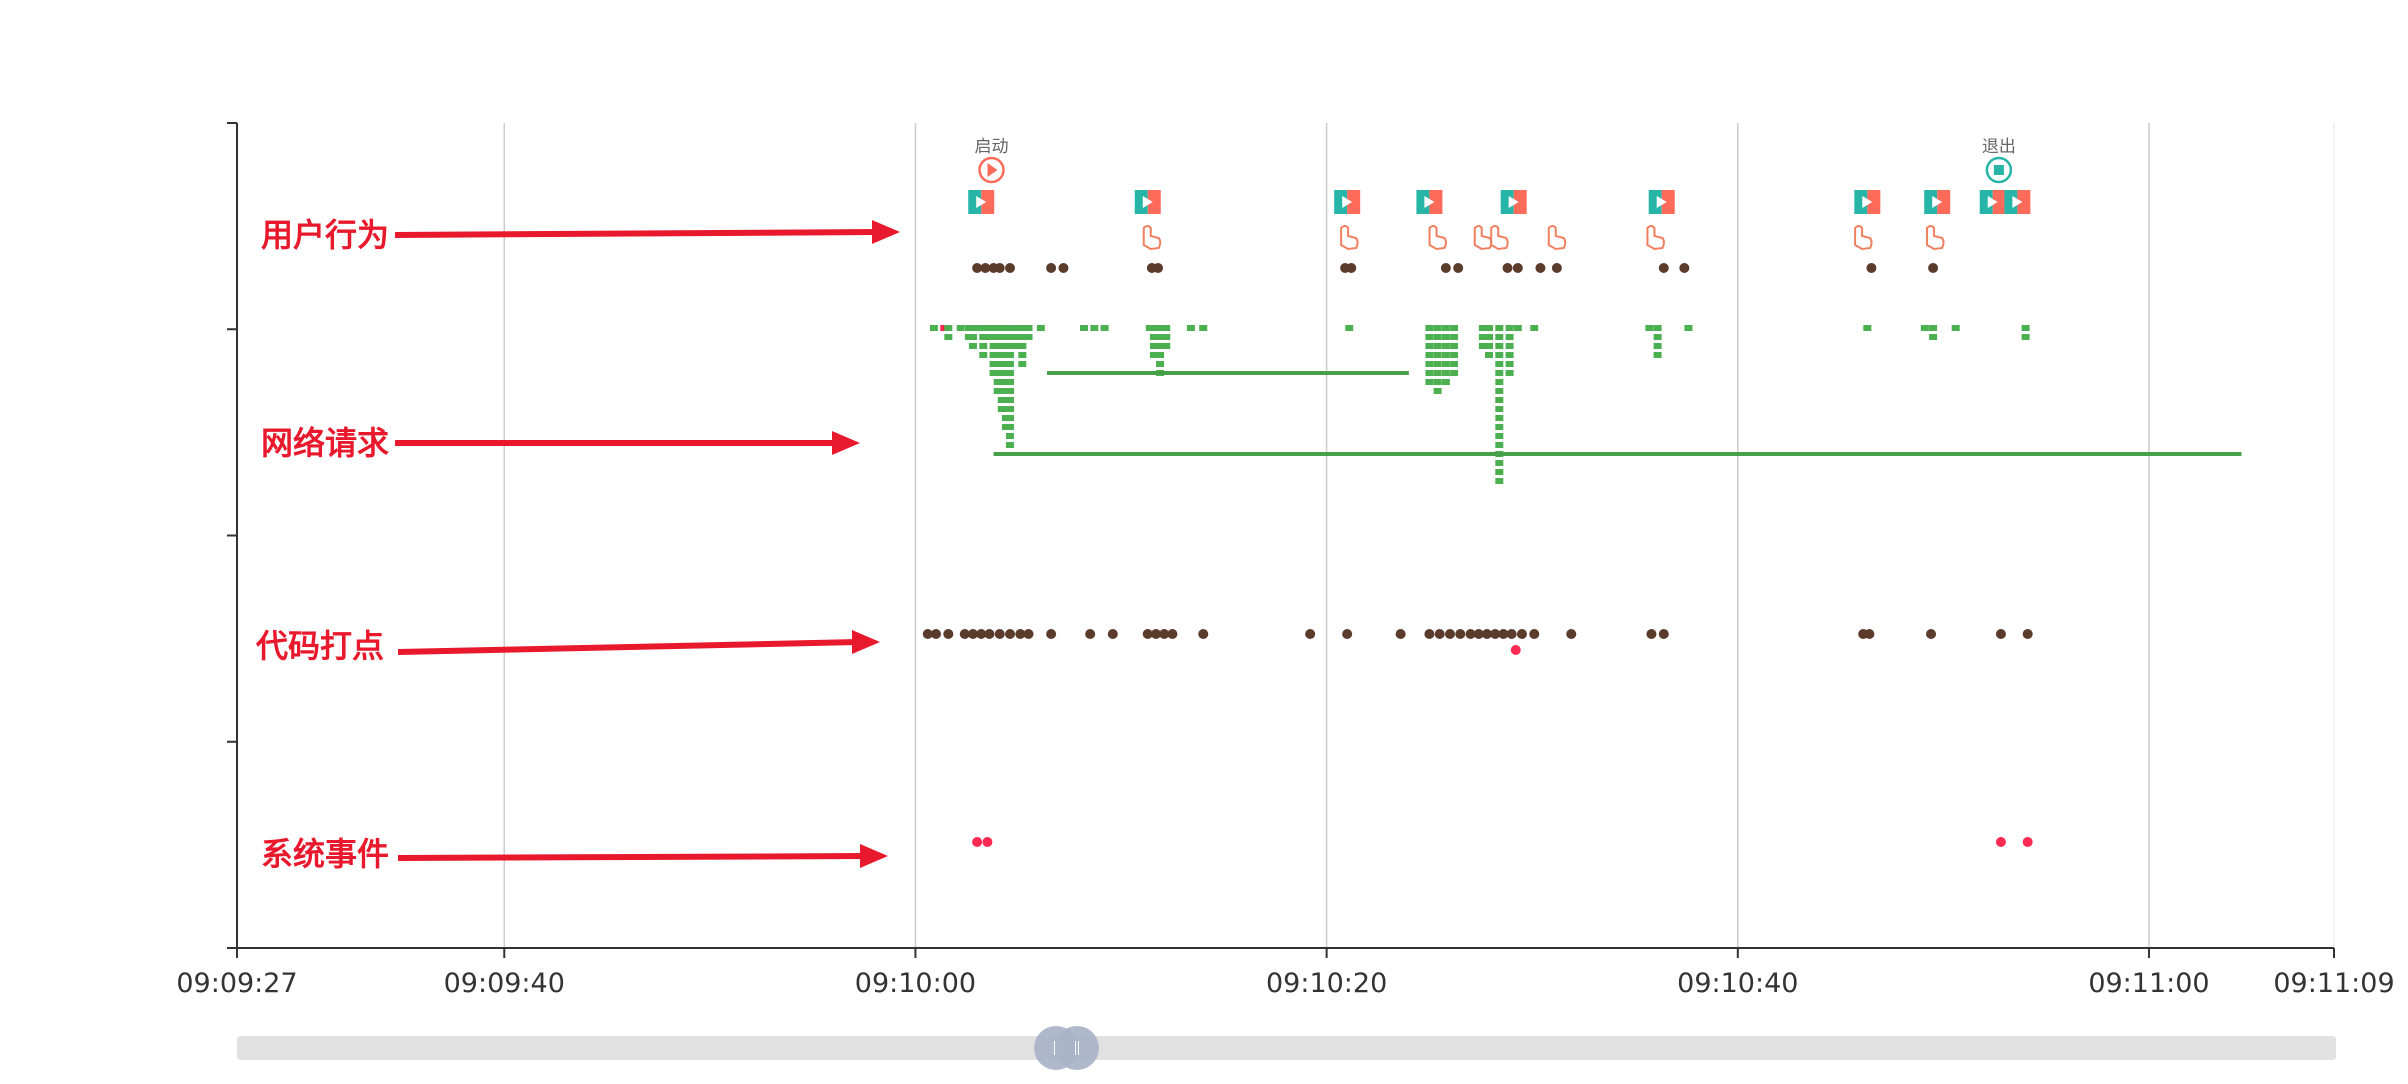 The height and width of the screenshot is (1084, 2408). I want to click on x-tick-label: 09:10:00, so click(915, 983).